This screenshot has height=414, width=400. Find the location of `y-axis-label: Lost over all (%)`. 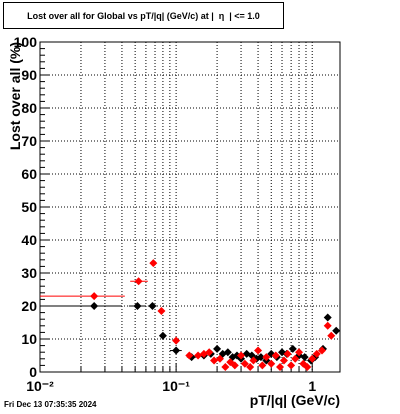

y-axis-label: Lost over all (%) is located at coordinates (15, 96).